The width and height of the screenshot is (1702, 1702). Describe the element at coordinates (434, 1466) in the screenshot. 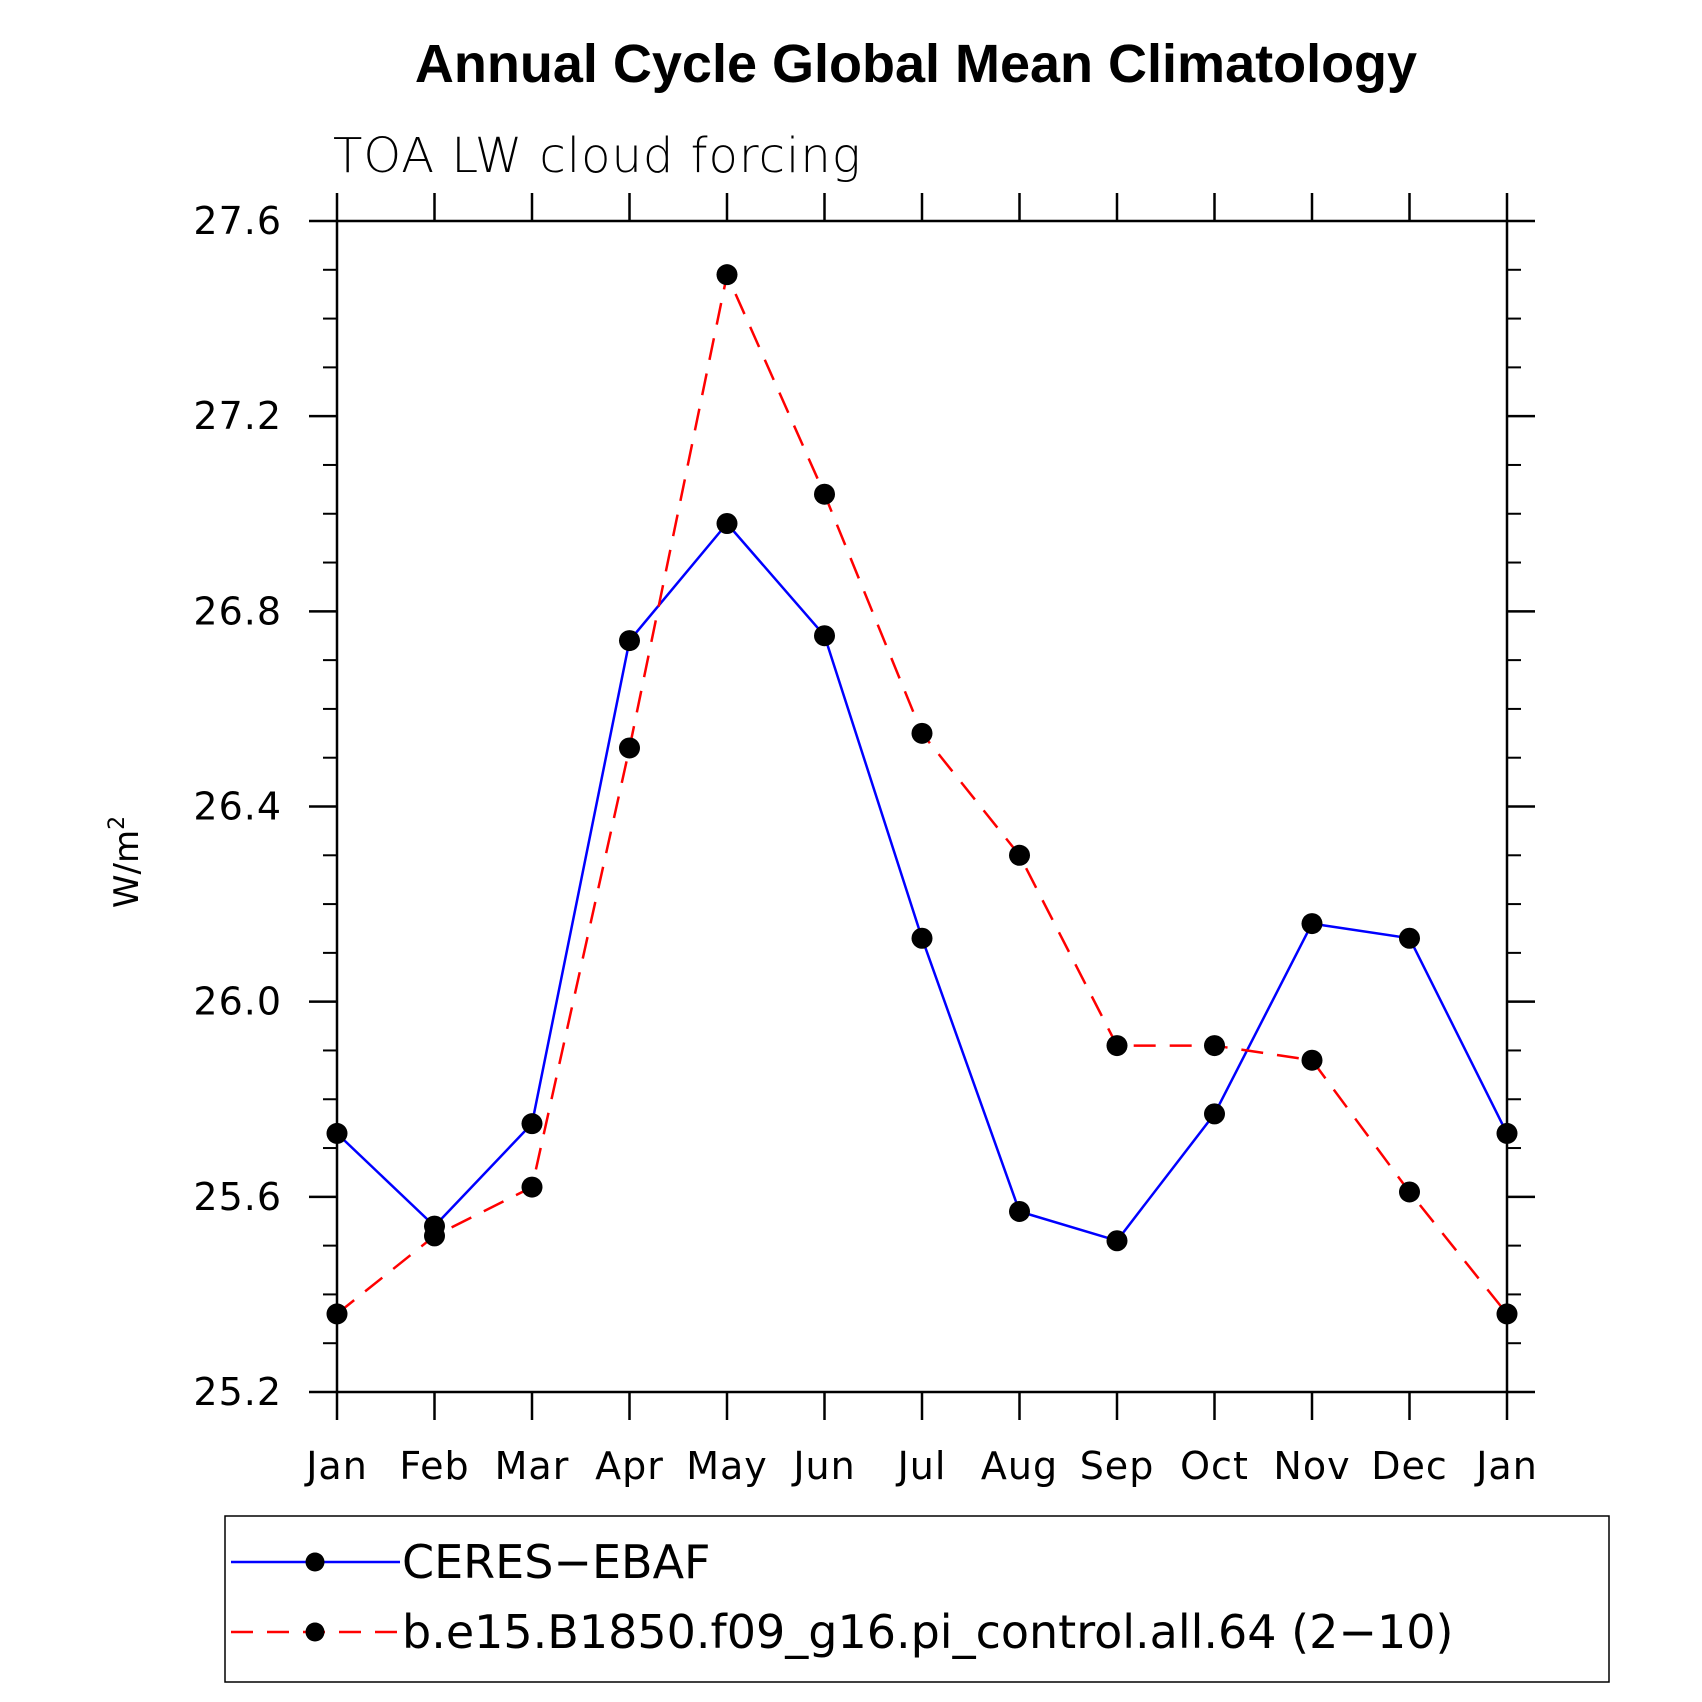

I see `x-tick-label: Feb` at that location.